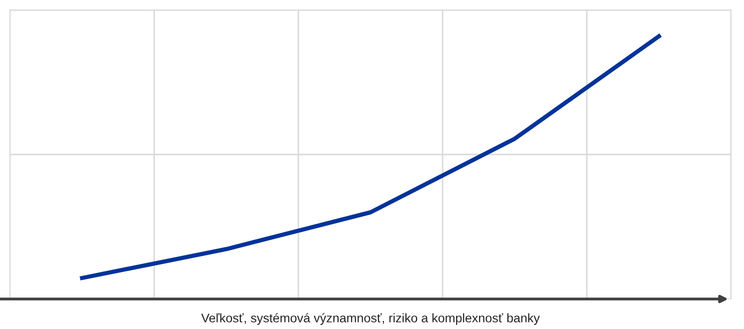 This screenshot has width=744, height=329. I want to click on x-axis-title: Veľkosť, systémová významnosť, riziko a komplexnosť banky, so click(370, 319).